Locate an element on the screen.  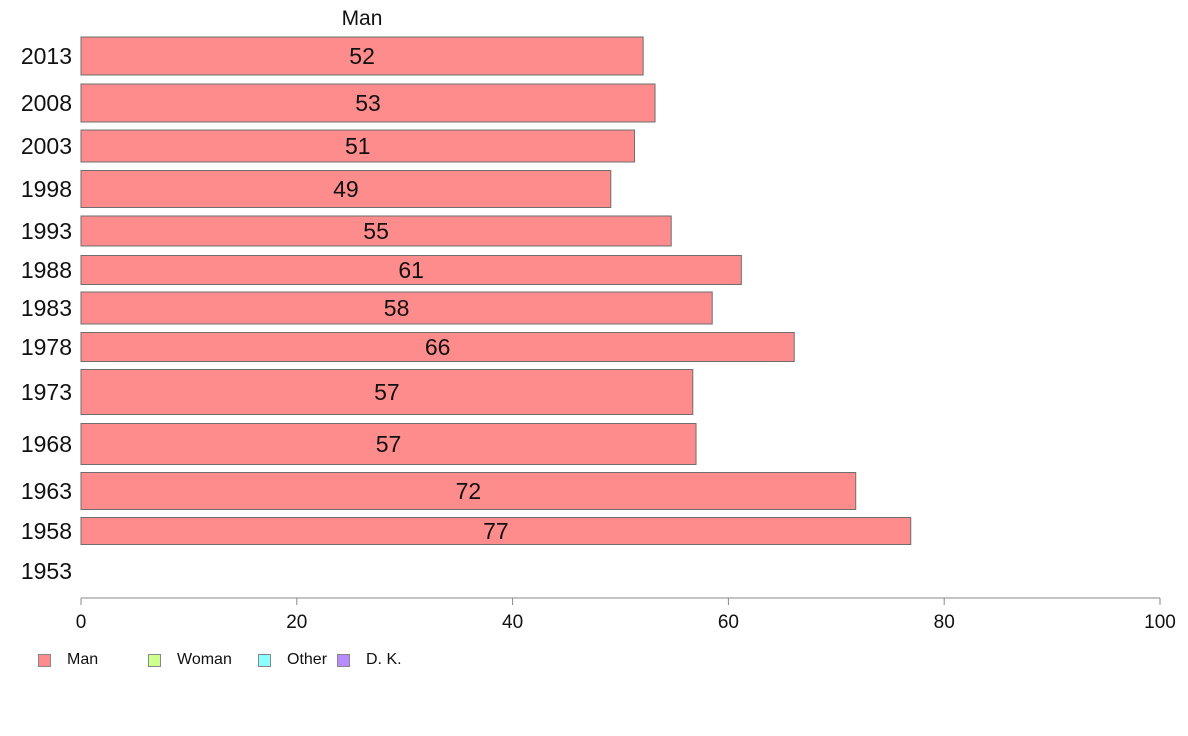
legend-item: Man is located at coordinates (93, 660).